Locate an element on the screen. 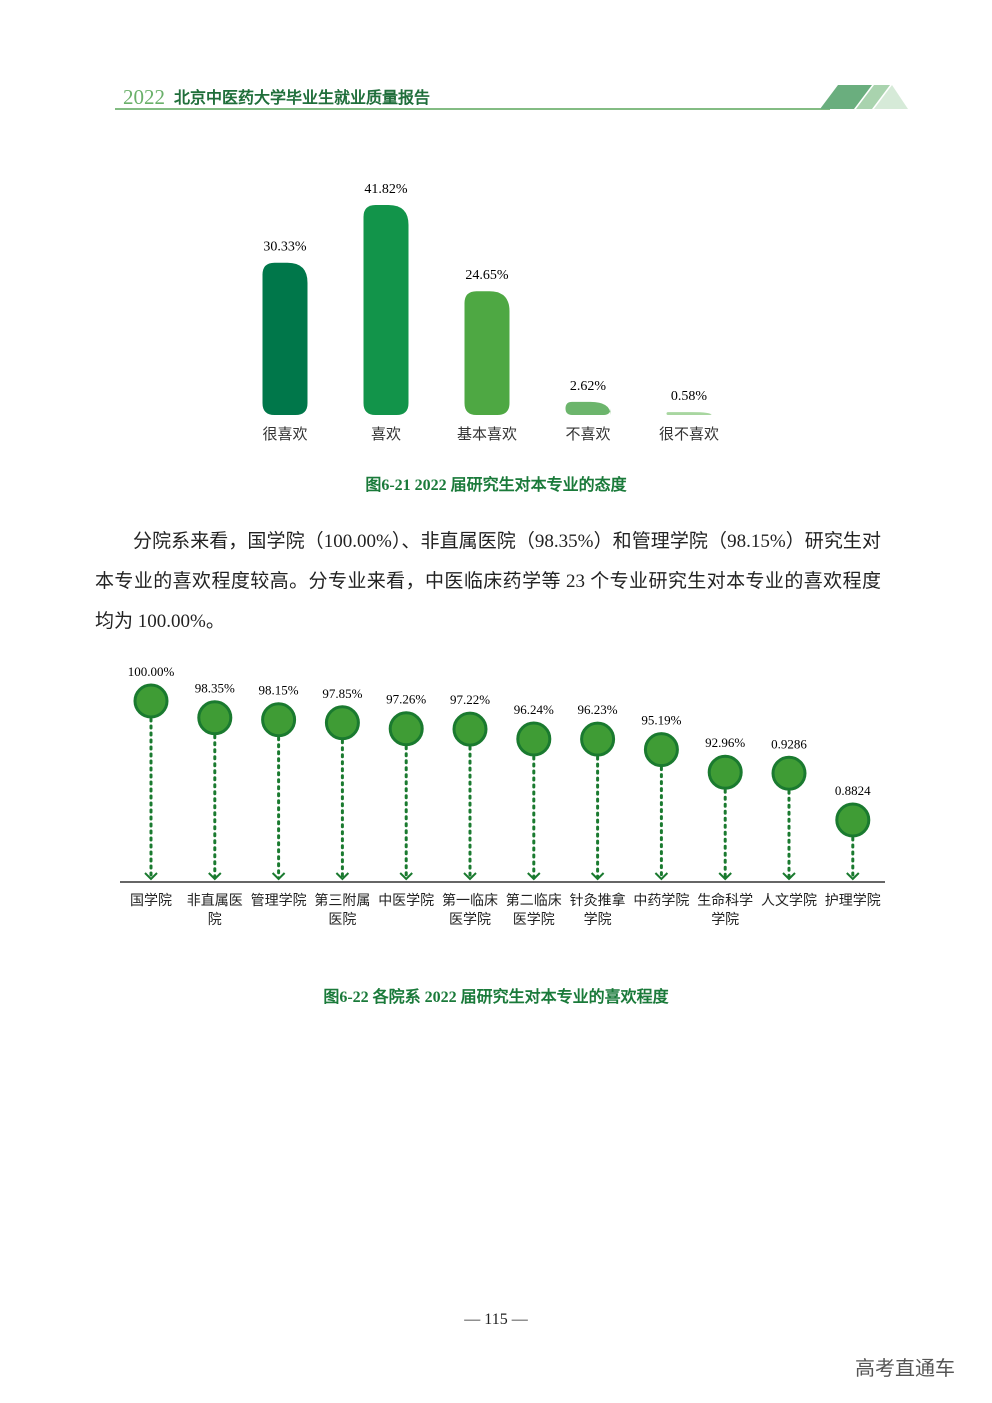 The width and height of the screenshot is (992, 1403). category-label: 不喜欢 is located at coordinates (587, 434).